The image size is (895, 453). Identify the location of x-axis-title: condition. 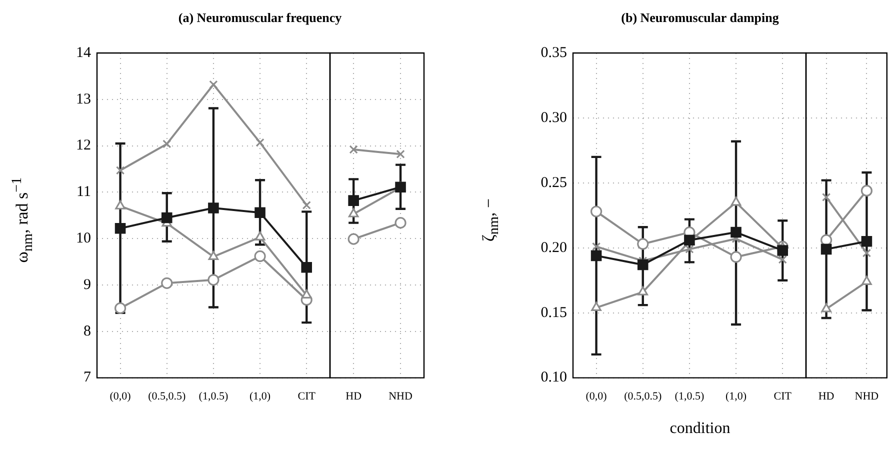
(700, 429).